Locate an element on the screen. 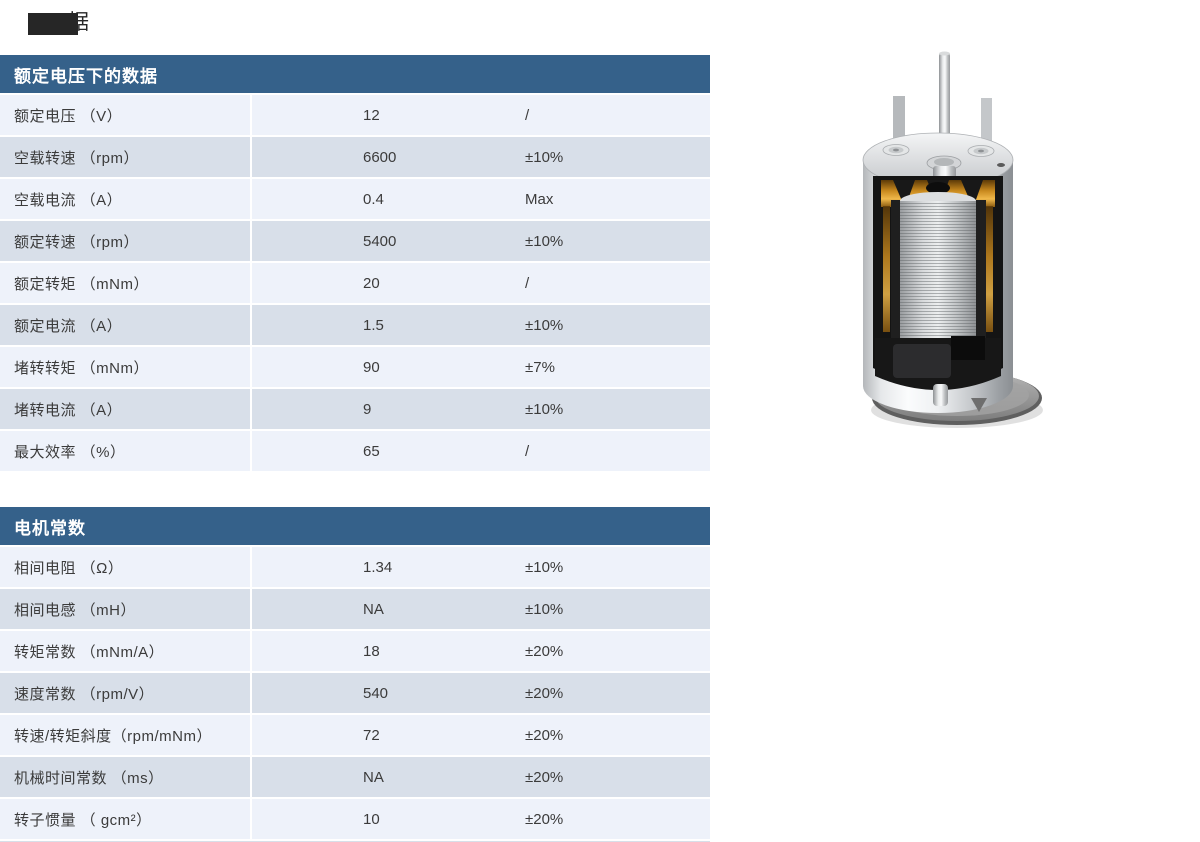 This screenshot has width=1200, height=842. table-row: 额定转速 （rpm） 5400 ±10% is located at coordinates (355, 241).